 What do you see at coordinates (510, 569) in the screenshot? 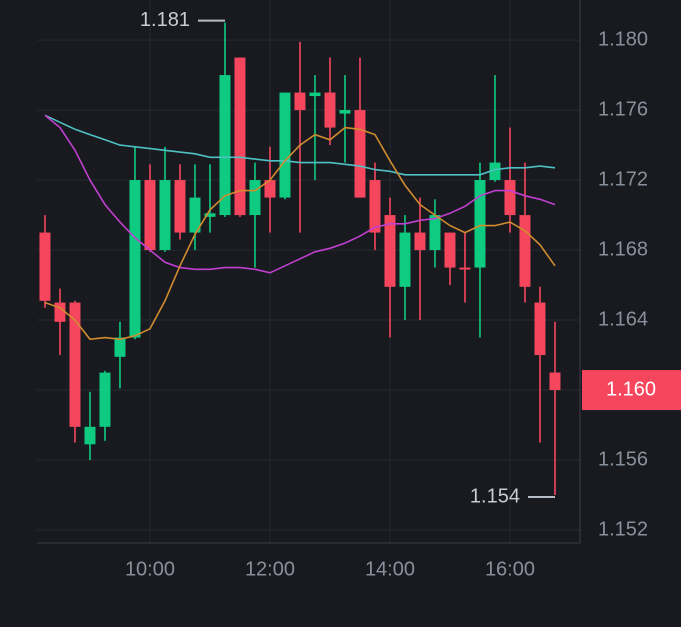
I see `x-tick-label: 16:00` at bounding box center [510, 569].